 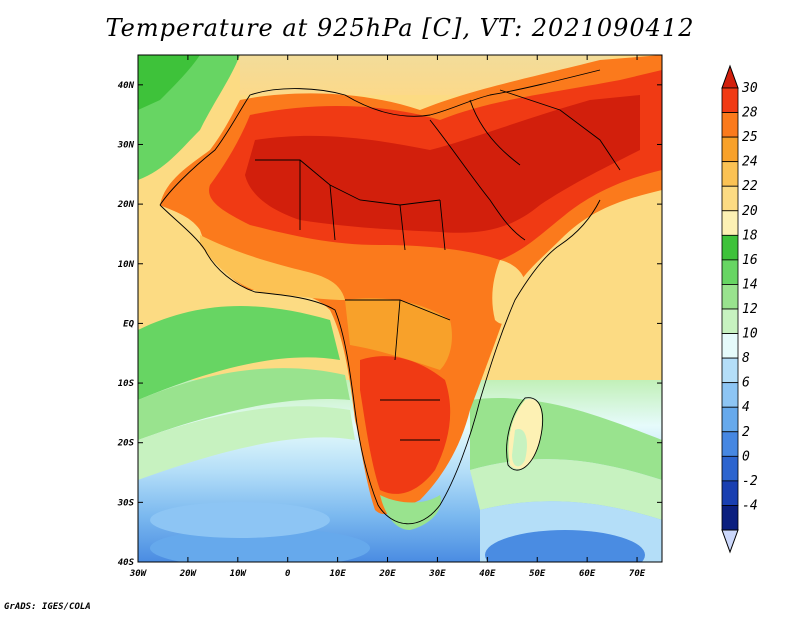 I want to click on colorbar-label: 20, so click(x=750, y=211).